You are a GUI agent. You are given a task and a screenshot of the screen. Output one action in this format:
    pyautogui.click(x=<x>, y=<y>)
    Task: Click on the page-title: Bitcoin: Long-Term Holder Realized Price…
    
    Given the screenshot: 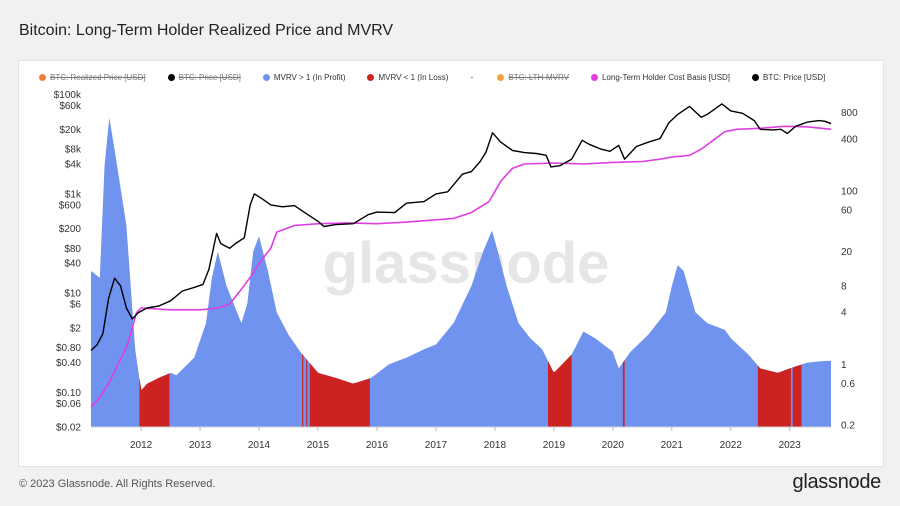 What is the action you would take?
    pyautogui.click(x=206, y=30)
    